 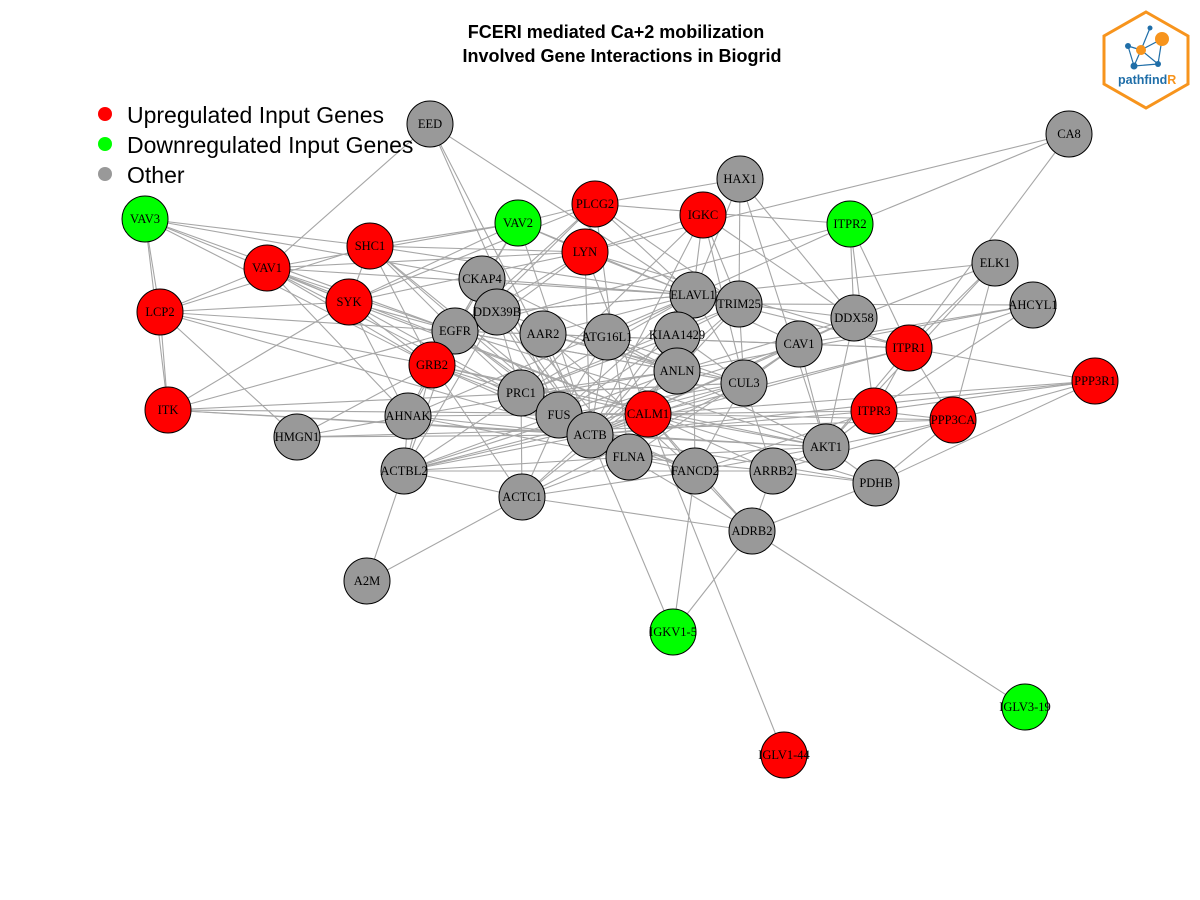 I want to click on gene-node-circle-atg16l1, so click(x=607, y=337).